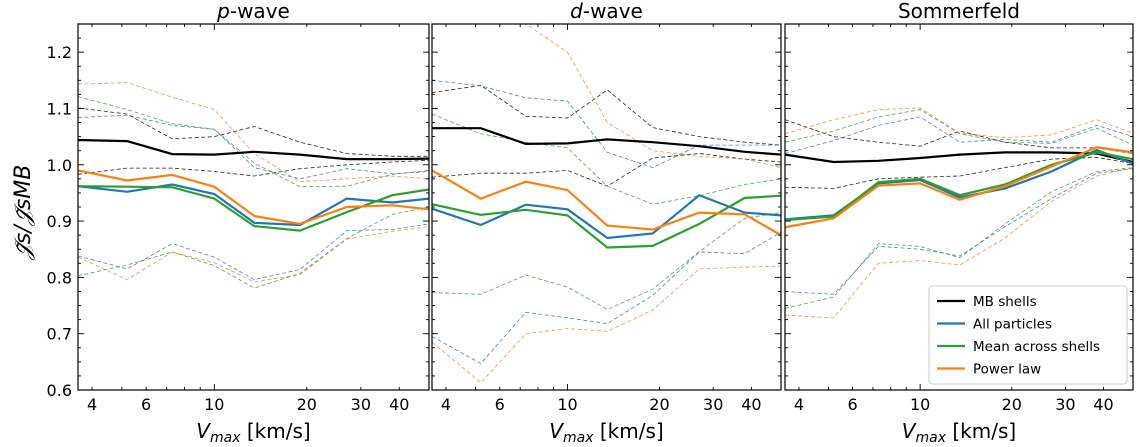 Image resolution: width=1140 pixels, height=447 pixels. Describe the element at coordinates (959, 11) in the screenshot. I see `panel-title: Sommerfeld` at that location.